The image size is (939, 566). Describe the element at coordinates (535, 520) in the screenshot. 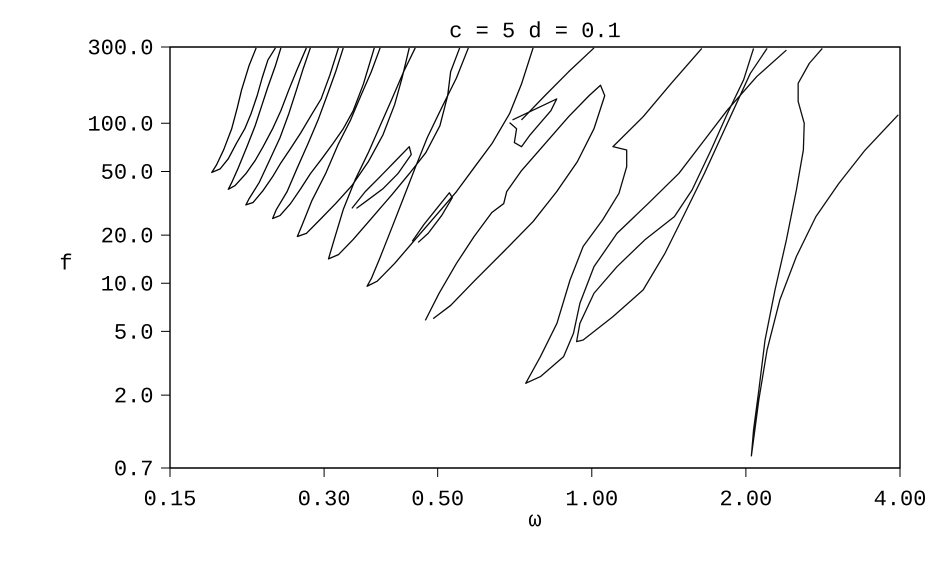

I see `x-axis-title: ω` at that location.